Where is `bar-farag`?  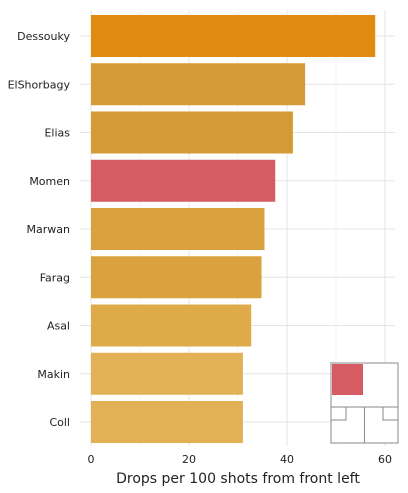
bar-farag is located at coordinates (176, 277).